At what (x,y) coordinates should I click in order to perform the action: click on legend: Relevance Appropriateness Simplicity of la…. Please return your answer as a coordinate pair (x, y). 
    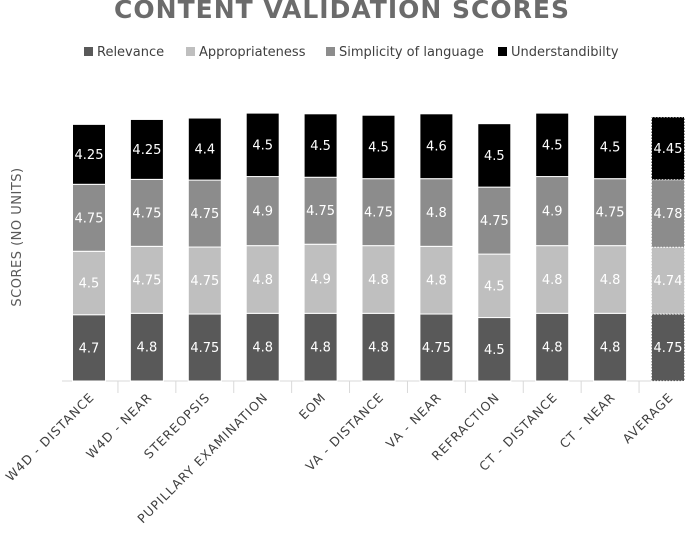
    Looking at the image, I should click on (351, 52).